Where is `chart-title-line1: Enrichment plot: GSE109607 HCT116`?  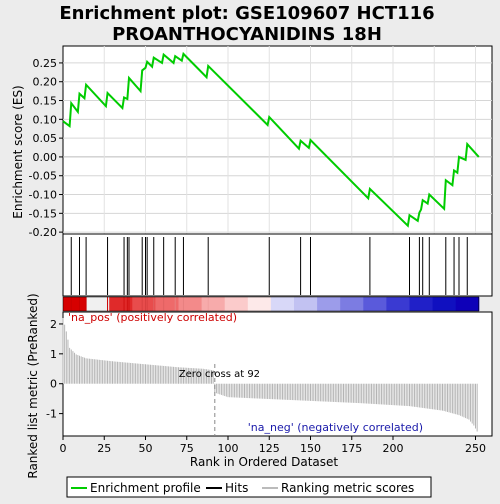 chart-title-line1: Enrichment plot: GSE109607 HCT116 is located at coordinates (246, 13).